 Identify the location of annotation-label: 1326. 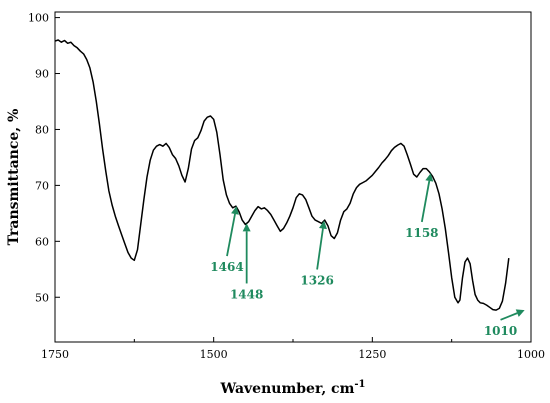
(316, 280).